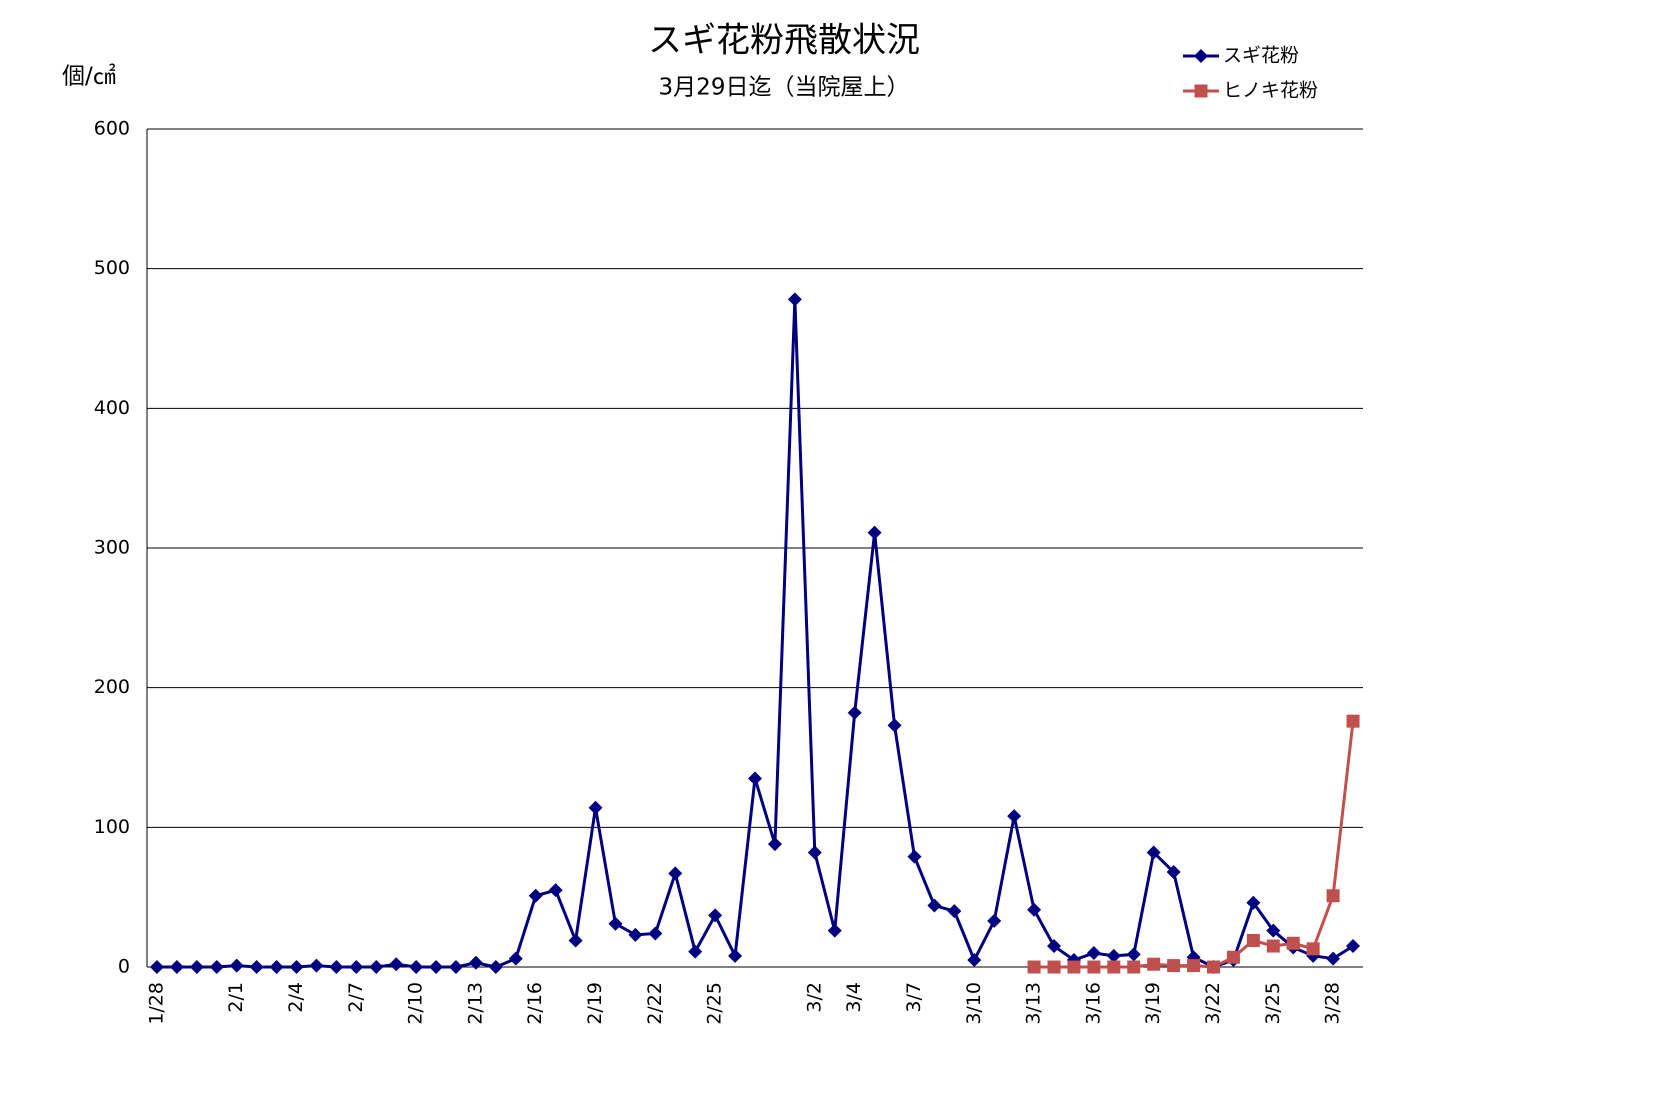 Image resolution: width=1657 pixels, height=1100 pixels. I want to click on x-tick-label: 2/7, so click(356, 997).